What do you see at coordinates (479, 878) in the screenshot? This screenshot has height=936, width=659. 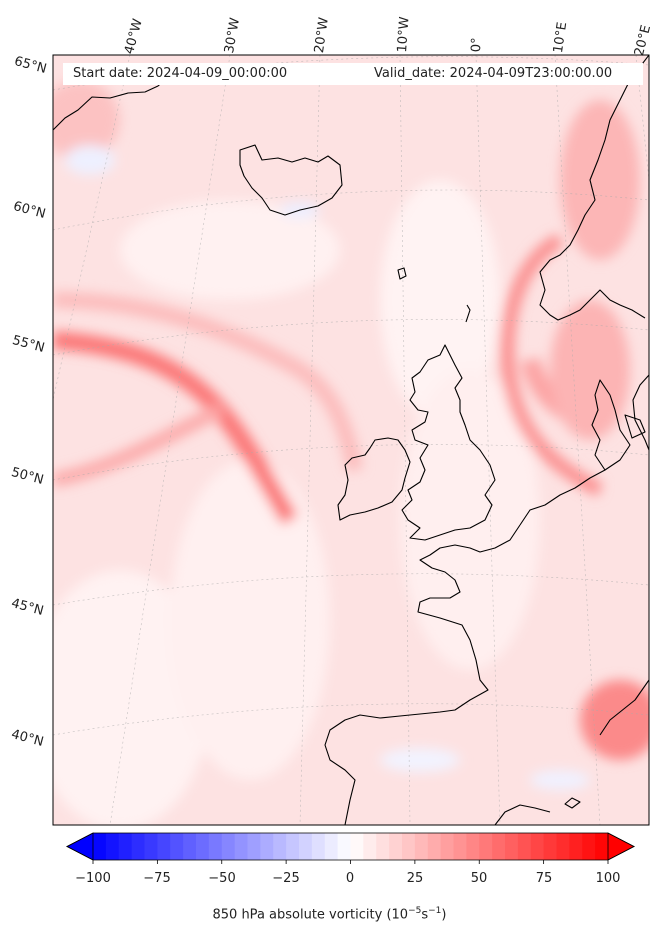 I see `colorbar-tick: 50` at bounding box center [479, 878].